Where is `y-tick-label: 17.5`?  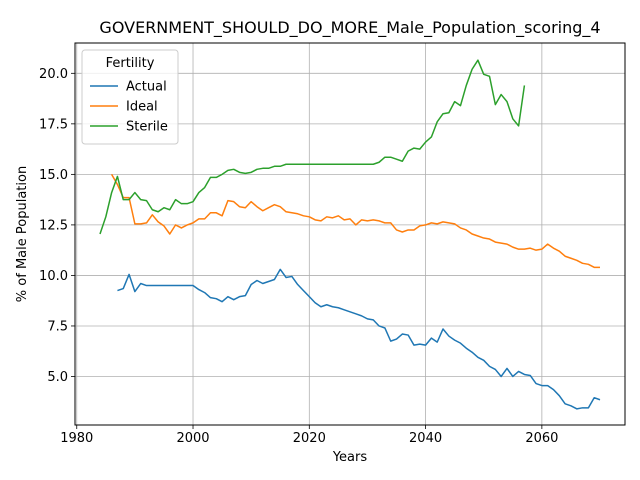 y-tick-label: 17.5 is located at coordinates (53, 124).